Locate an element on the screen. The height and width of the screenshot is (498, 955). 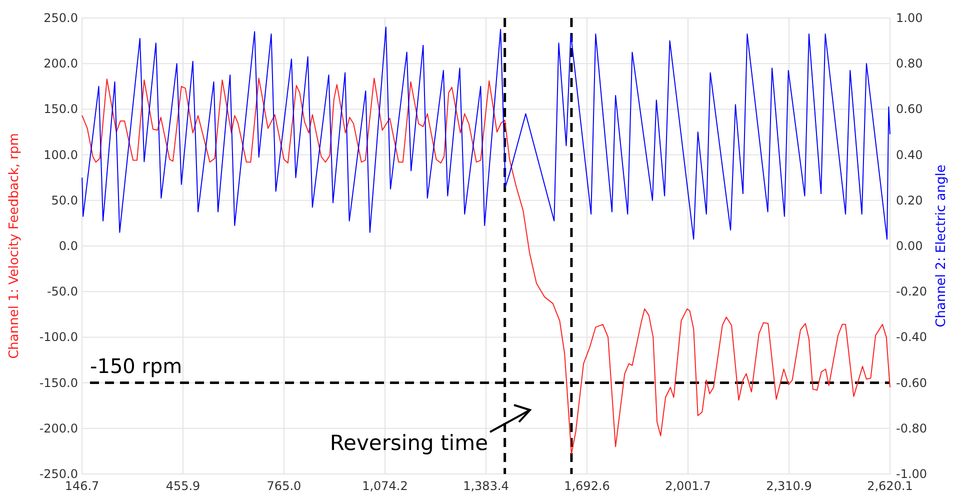
x-tick-label: 2,310.9 is located at coordinates (789, 486).